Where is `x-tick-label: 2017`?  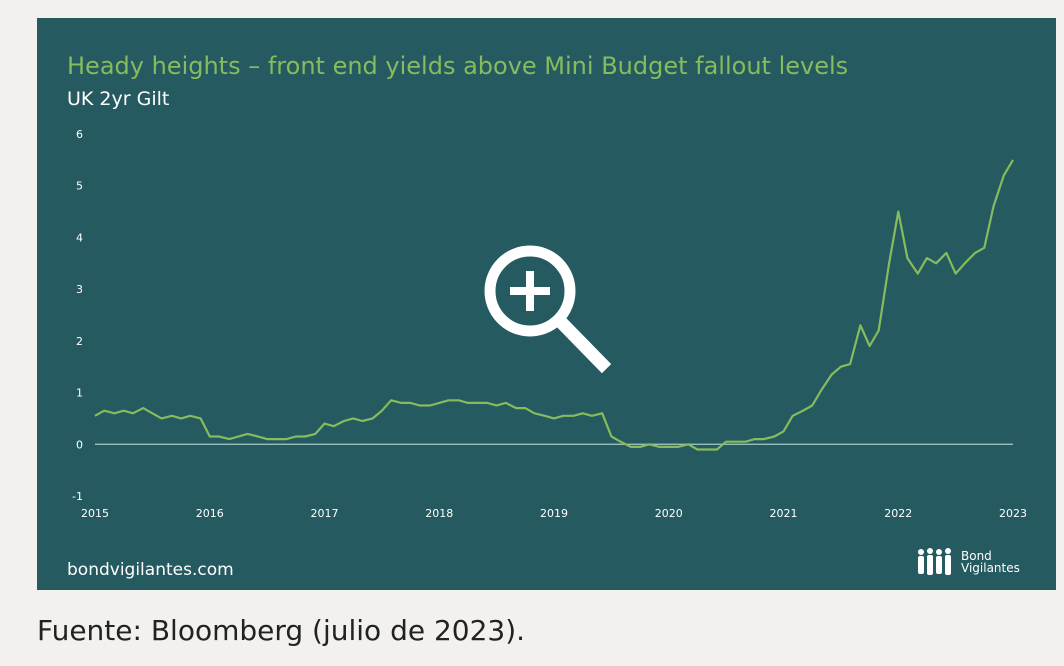
x-tick-label: 2017 is located at coordinates (325, 513).